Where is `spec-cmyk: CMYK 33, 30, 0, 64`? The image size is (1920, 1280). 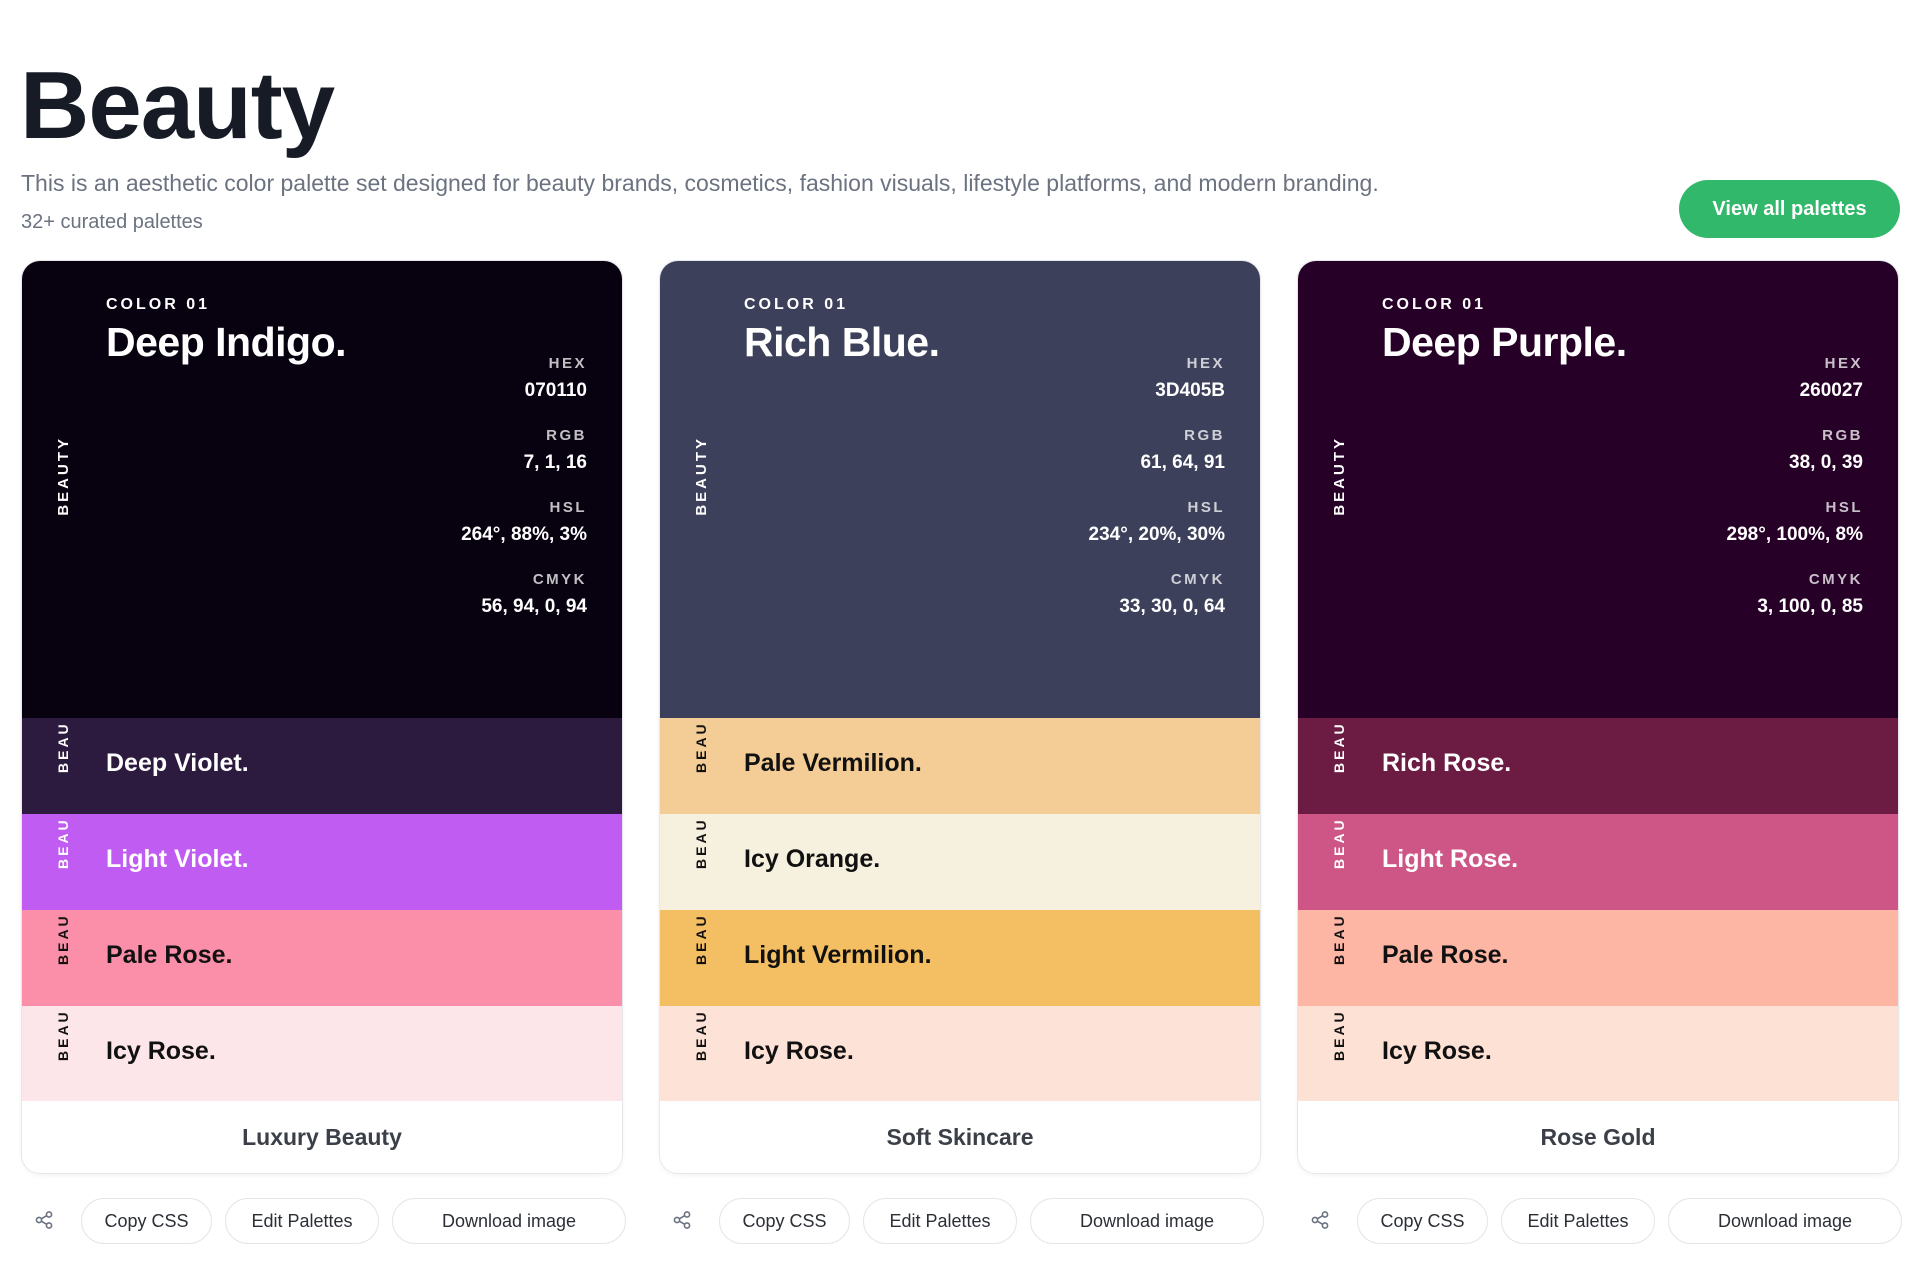 spec-cmyk: CMYK 33, 30, 0, 64 is located at coordinates (1157, 607).